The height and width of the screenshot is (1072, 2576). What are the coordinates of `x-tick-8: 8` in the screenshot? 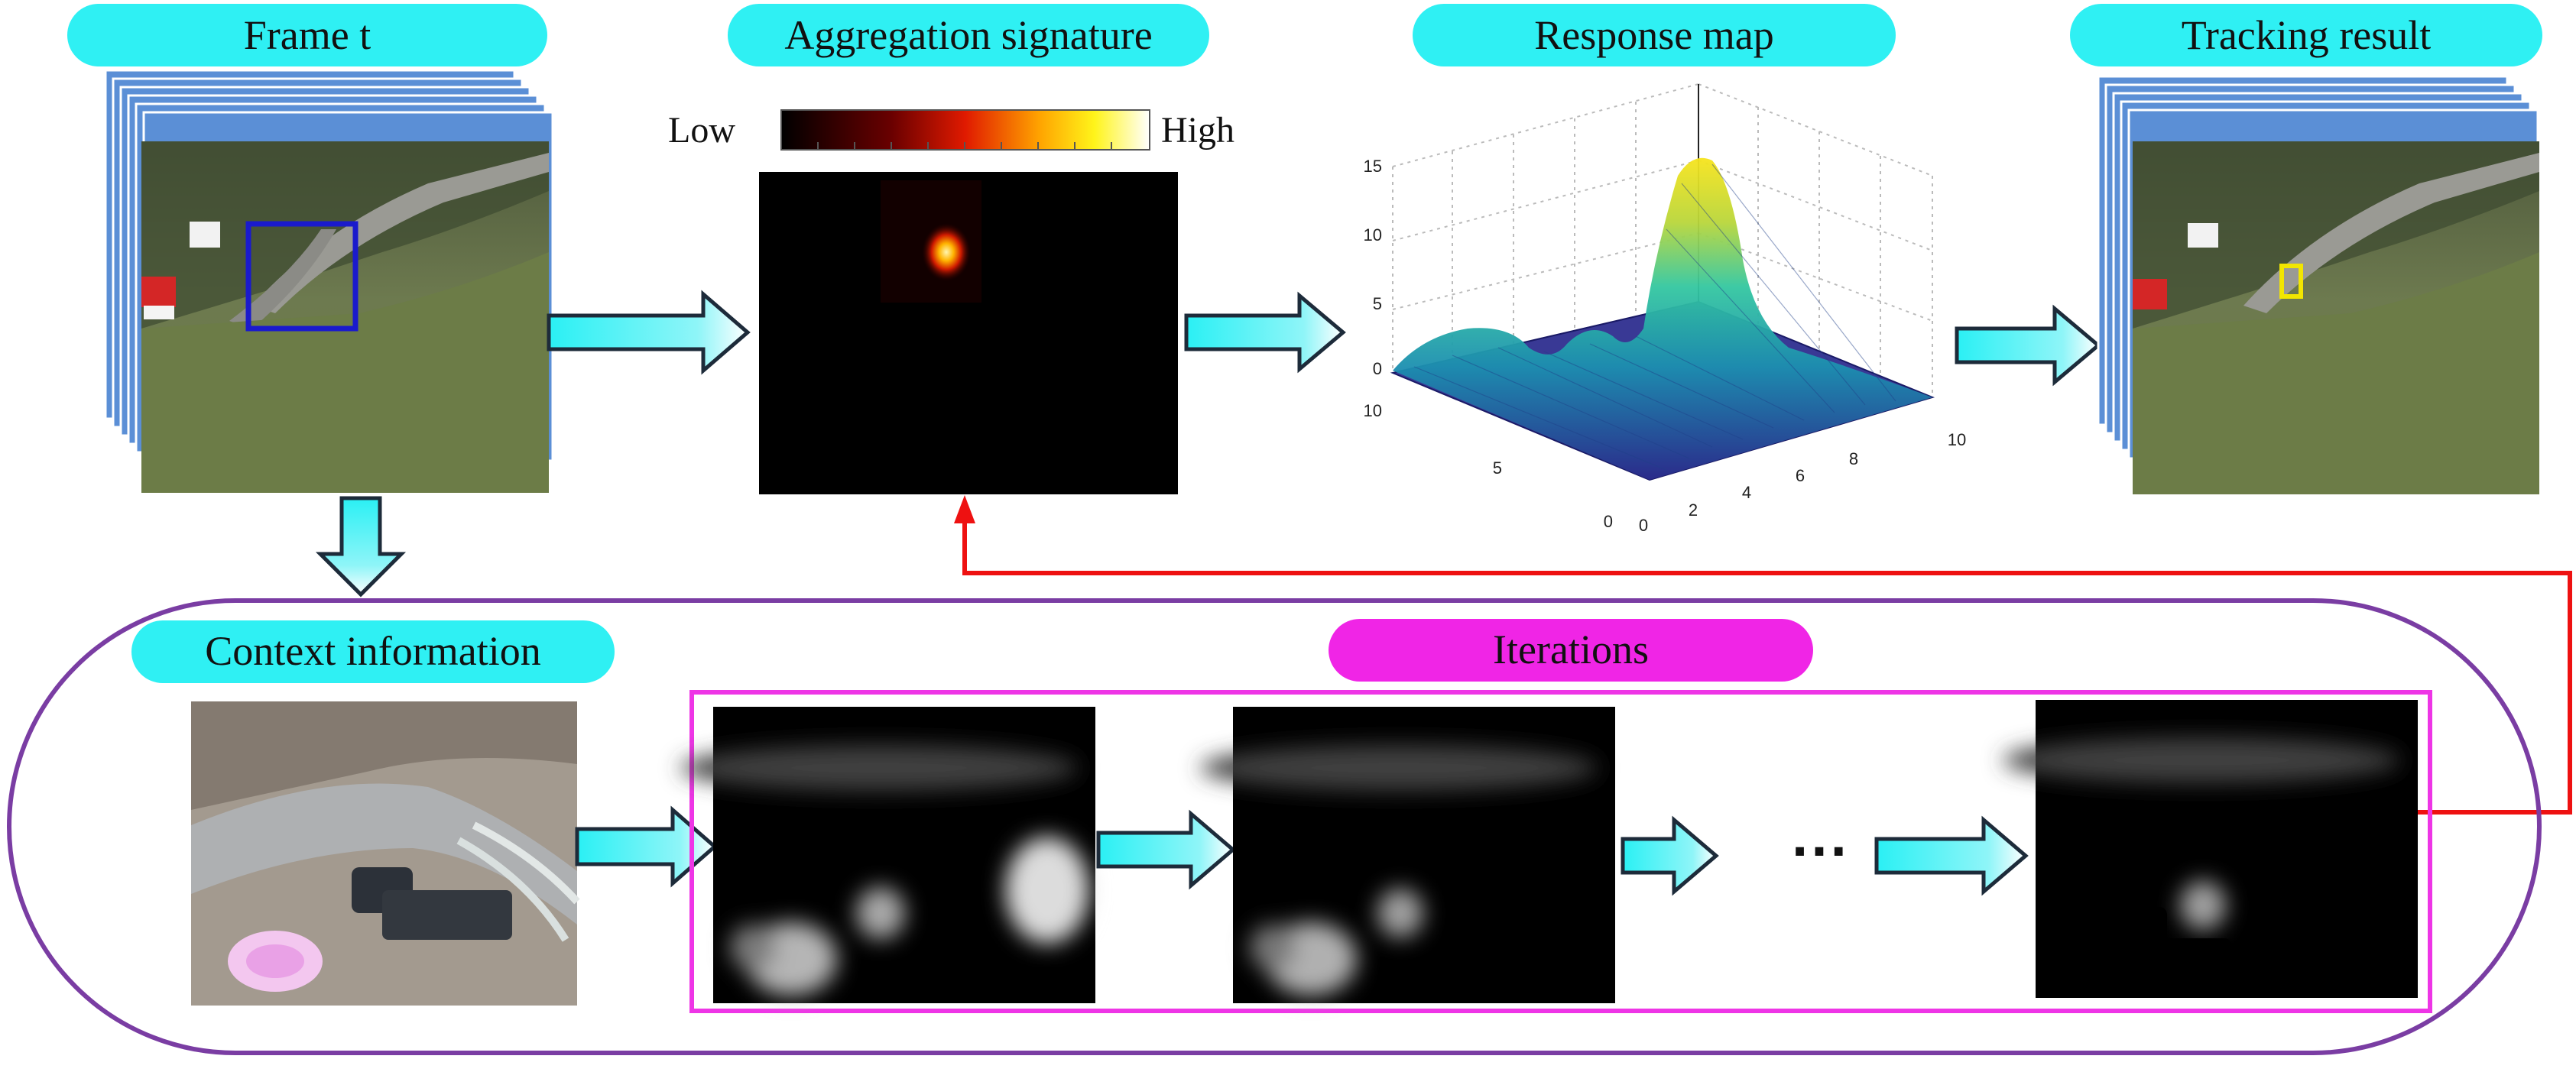 It's located at (1854, 458).